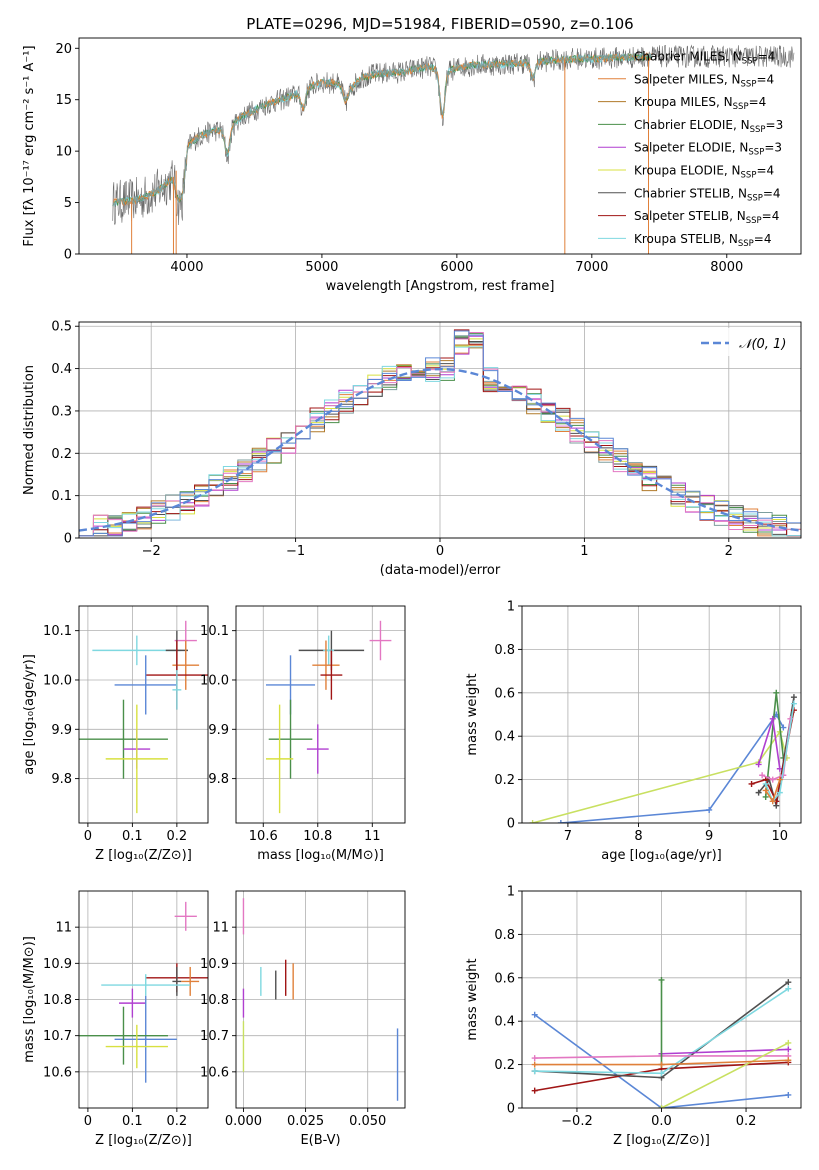  What do you see at coordinates (511, 892) in the screenshot?
I see `y-tick-label: 1` at bounding box center [511, 892].